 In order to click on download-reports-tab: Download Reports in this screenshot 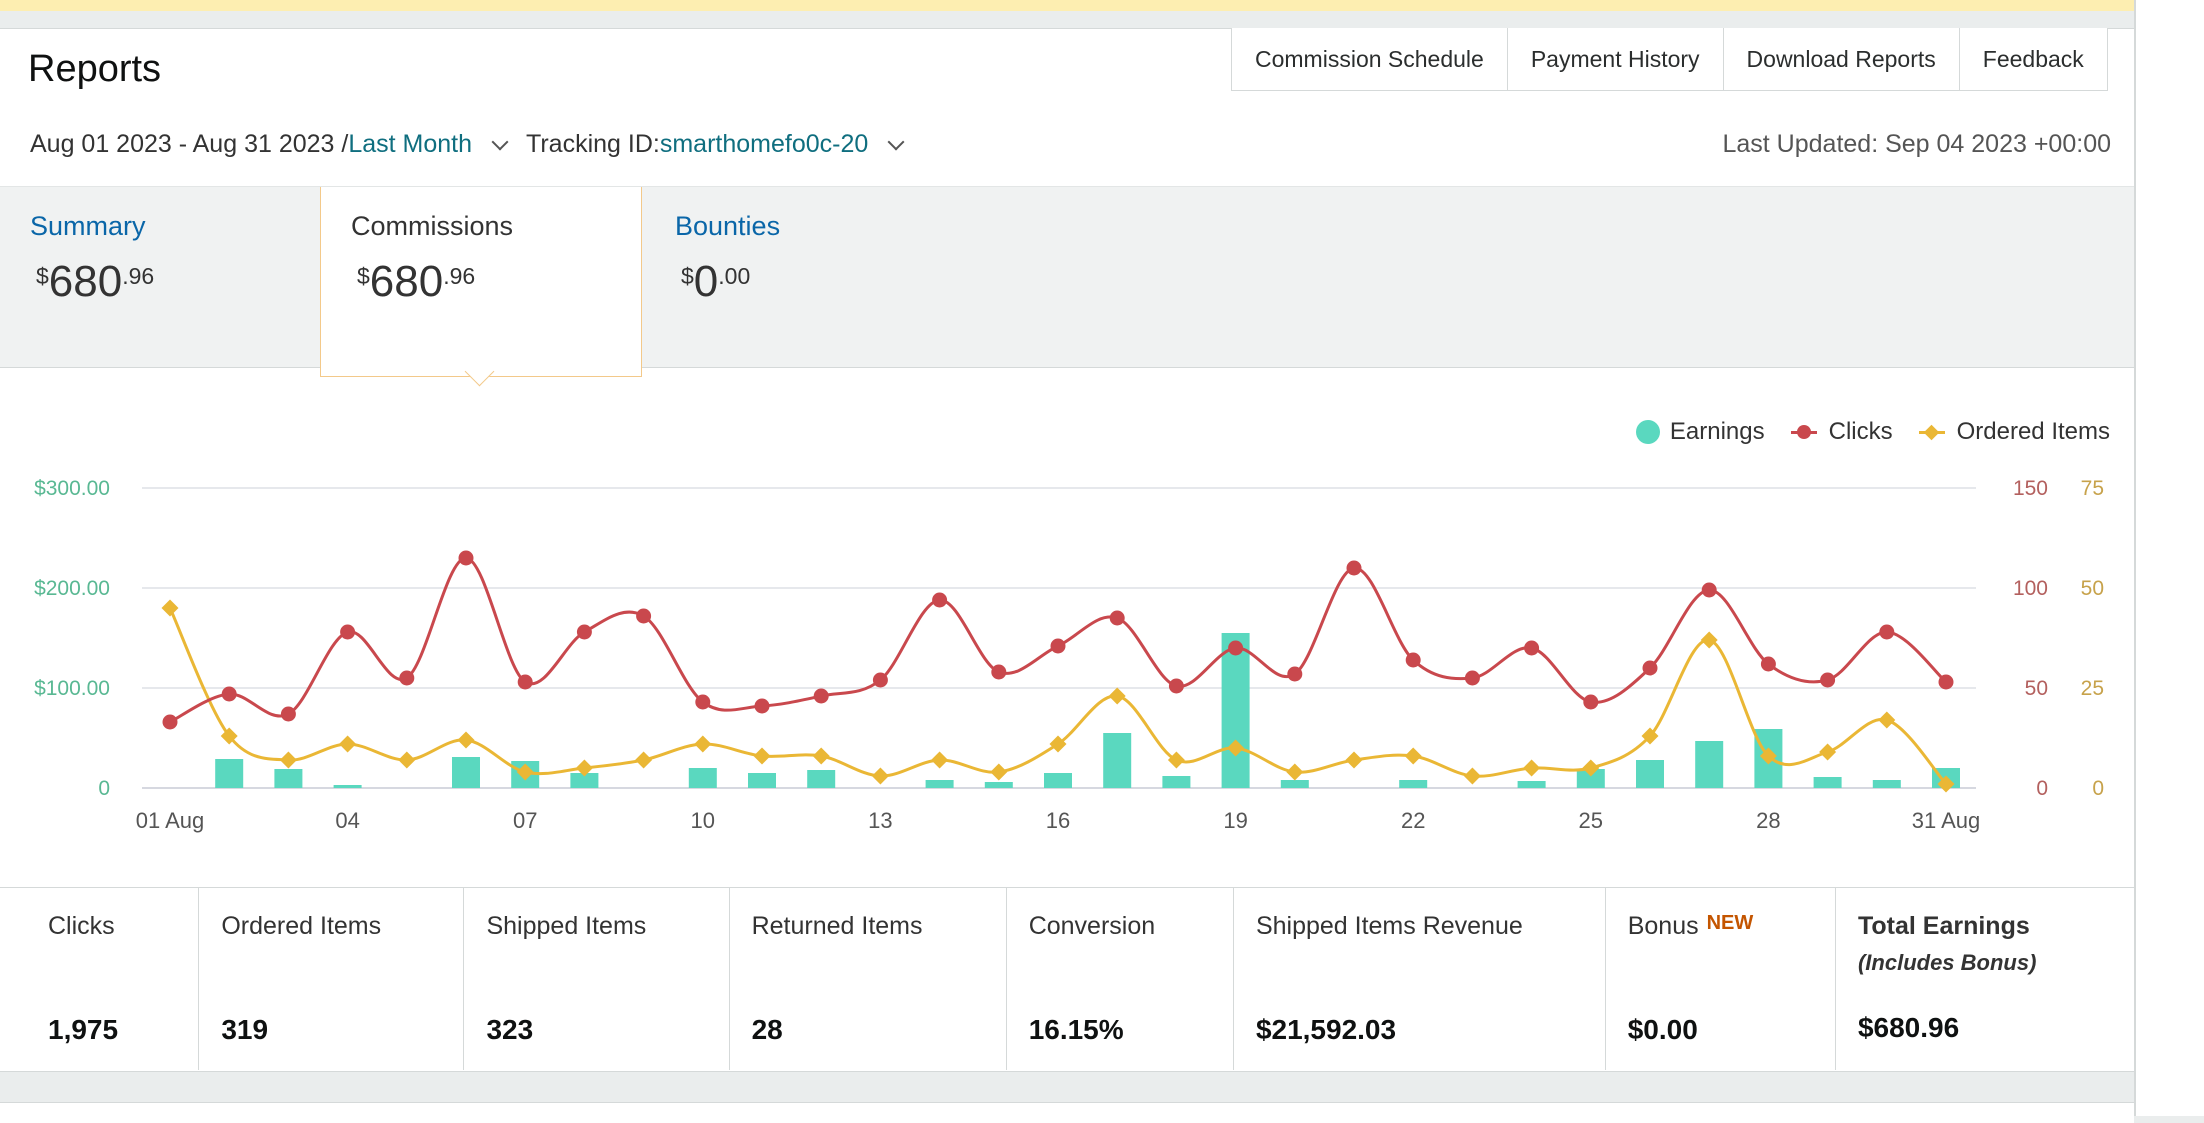, I will do `click(1841, 59)`.